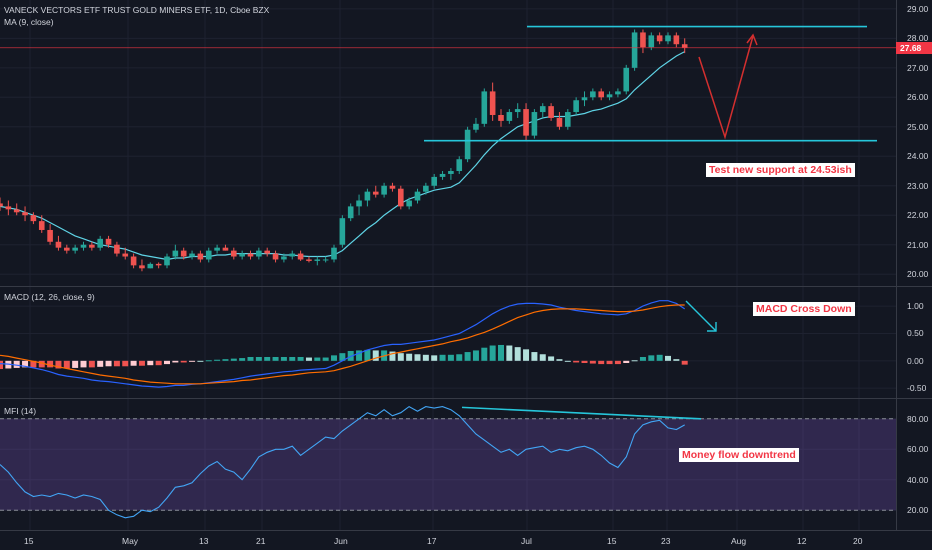 The width and height of the screenshot is (932, 550). I want to click on projection-path, so click(726, 87).